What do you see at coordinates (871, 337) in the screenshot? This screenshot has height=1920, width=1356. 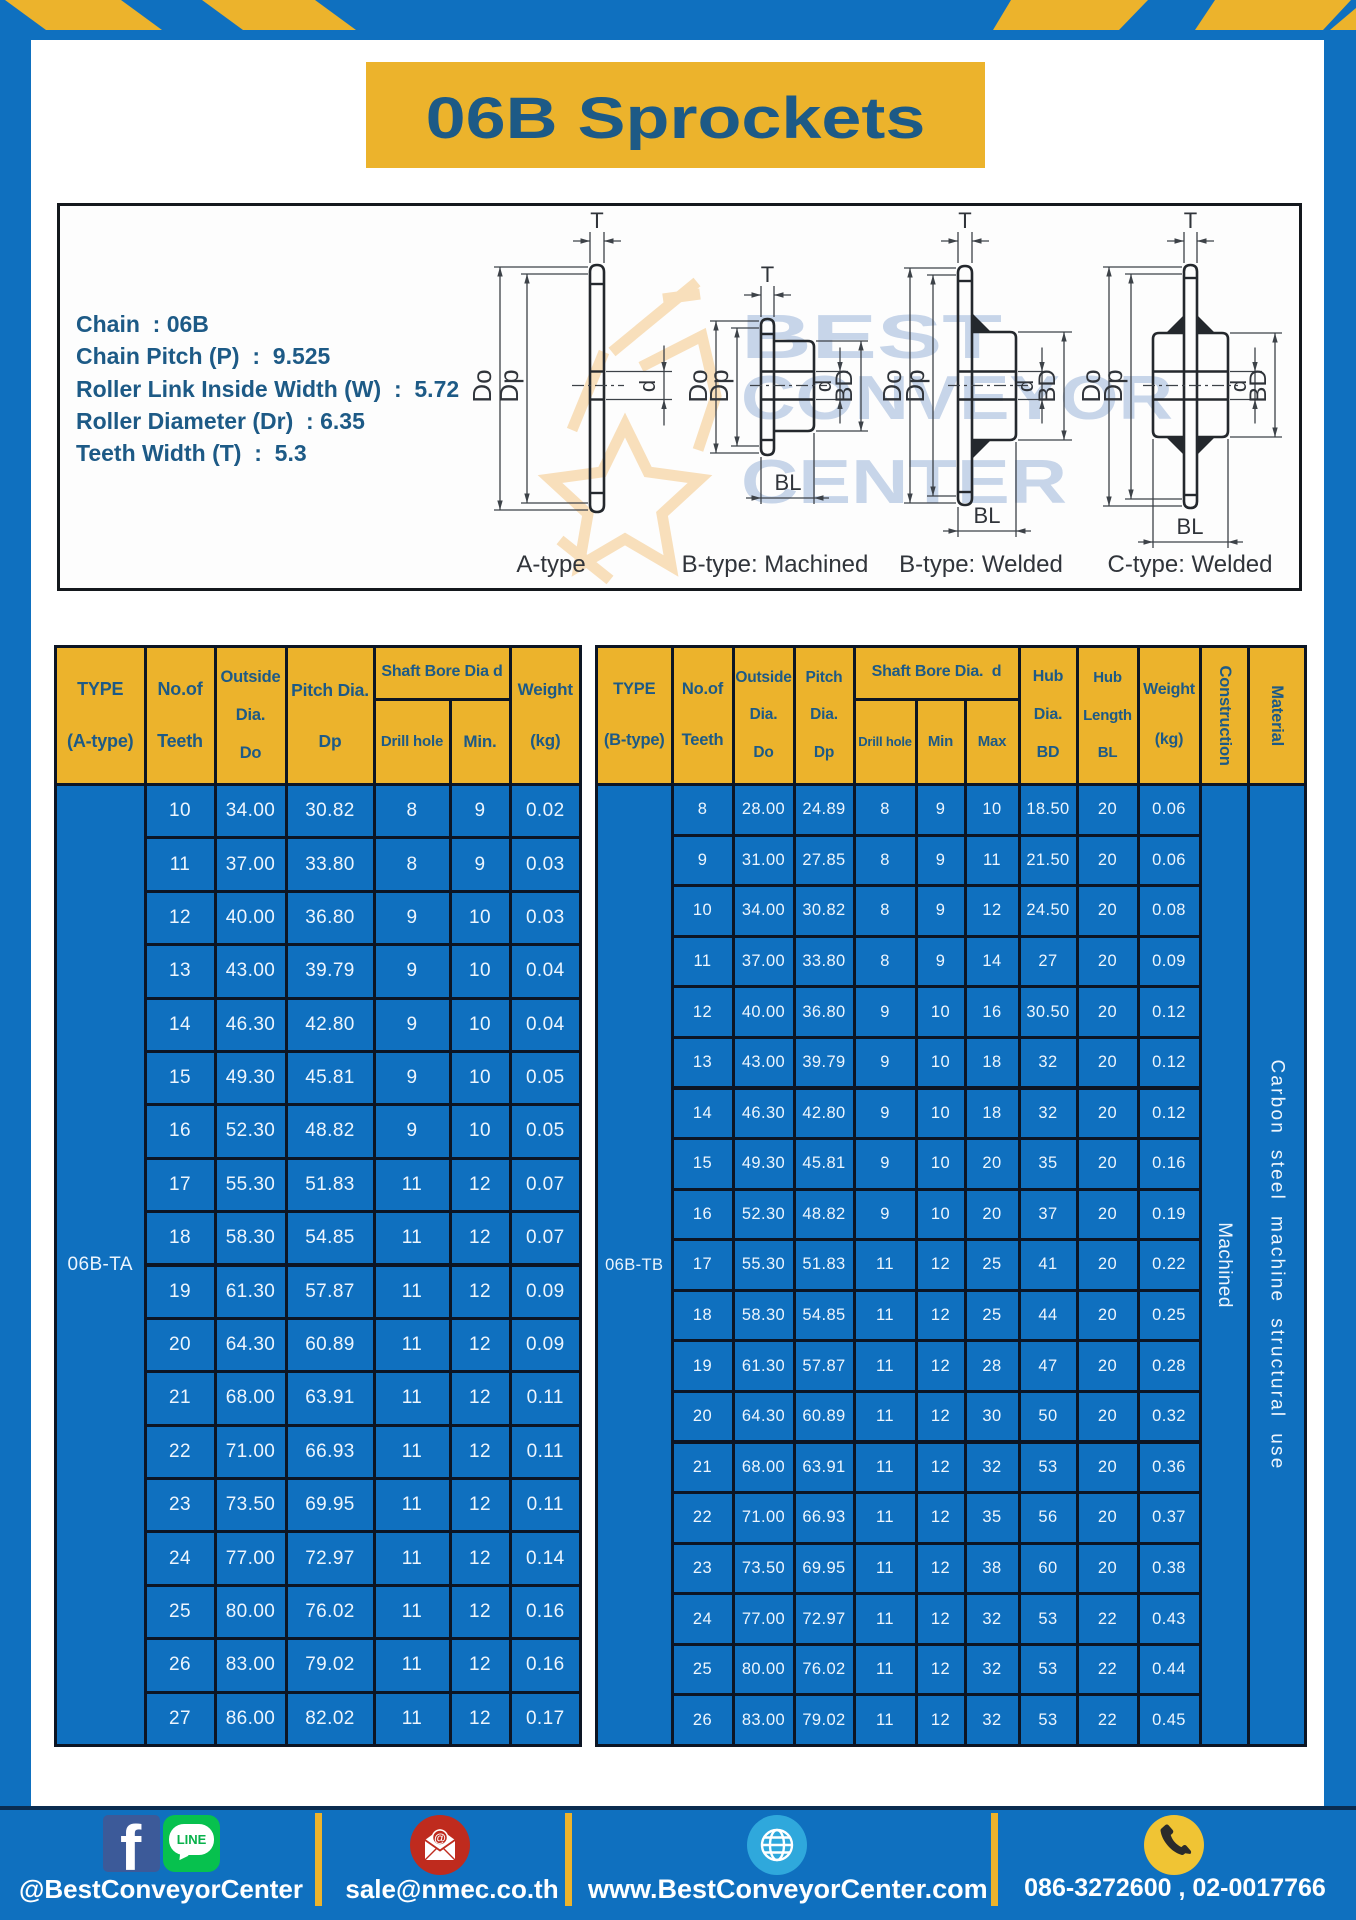 I see `svg-text: BEST` at bounding box center [871, 337].